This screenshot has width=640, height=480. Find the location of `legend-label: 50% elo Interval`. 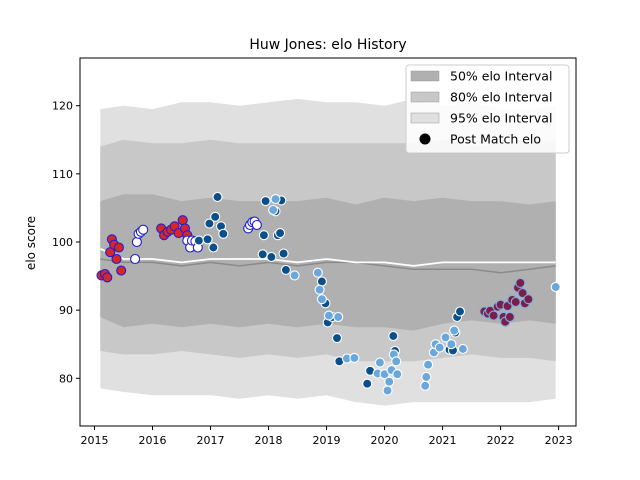

legend-label: 50% elo Interval is located at coordinates (501, 76).